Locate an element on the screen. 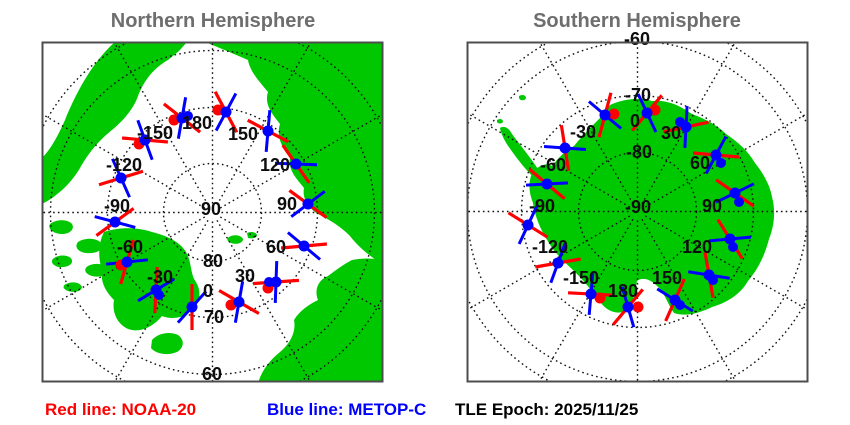 Image resolution: width=850 pixels, height=425 pixels. graticule-label: 80 is located at coordinates (213, 261).